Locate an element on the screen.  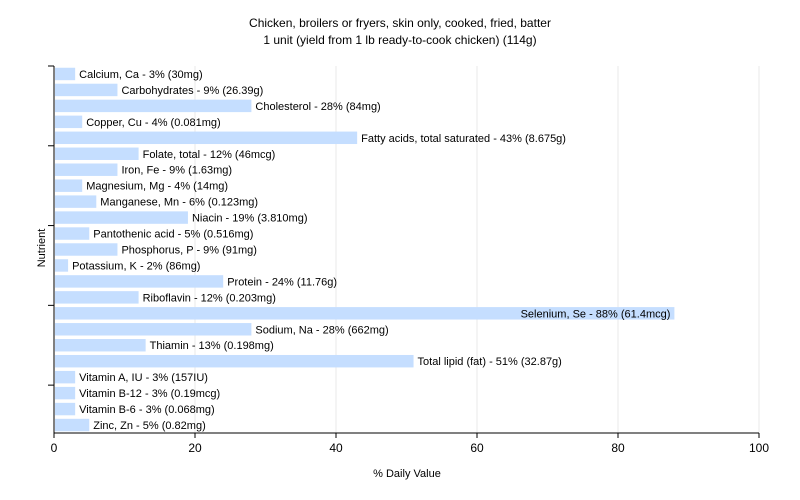
bar-label: Sodium, Na - 28% (662mg) is located at coordinates (321, 330).